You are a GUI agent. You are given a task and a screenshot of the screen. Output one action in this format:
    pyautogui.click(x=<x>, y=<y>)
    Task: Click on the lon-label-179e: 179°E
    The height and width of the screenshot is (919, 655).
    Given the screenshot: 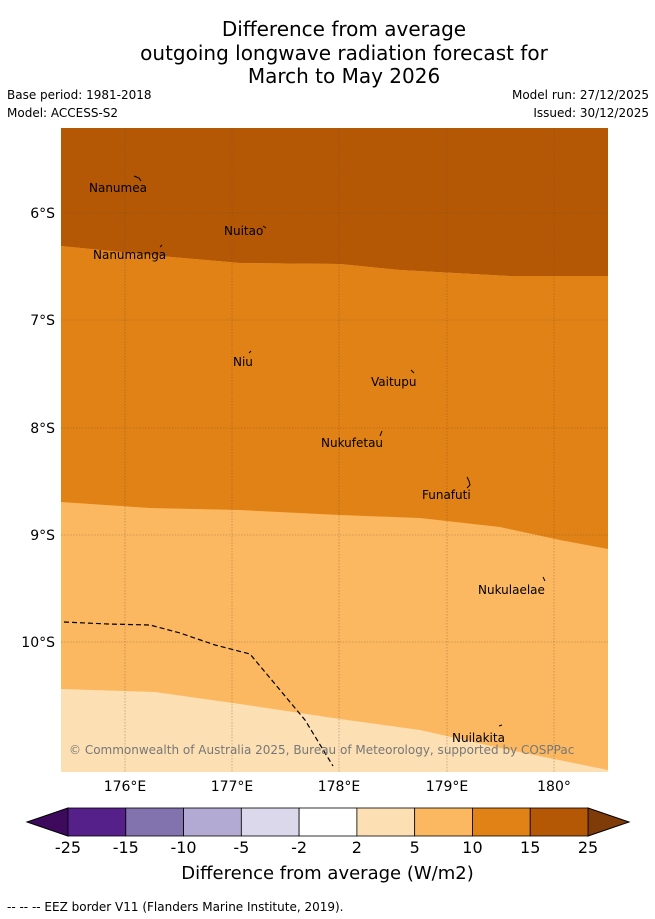 What is the action you would take?
    pyautogui.click(x=447, y=787)
    